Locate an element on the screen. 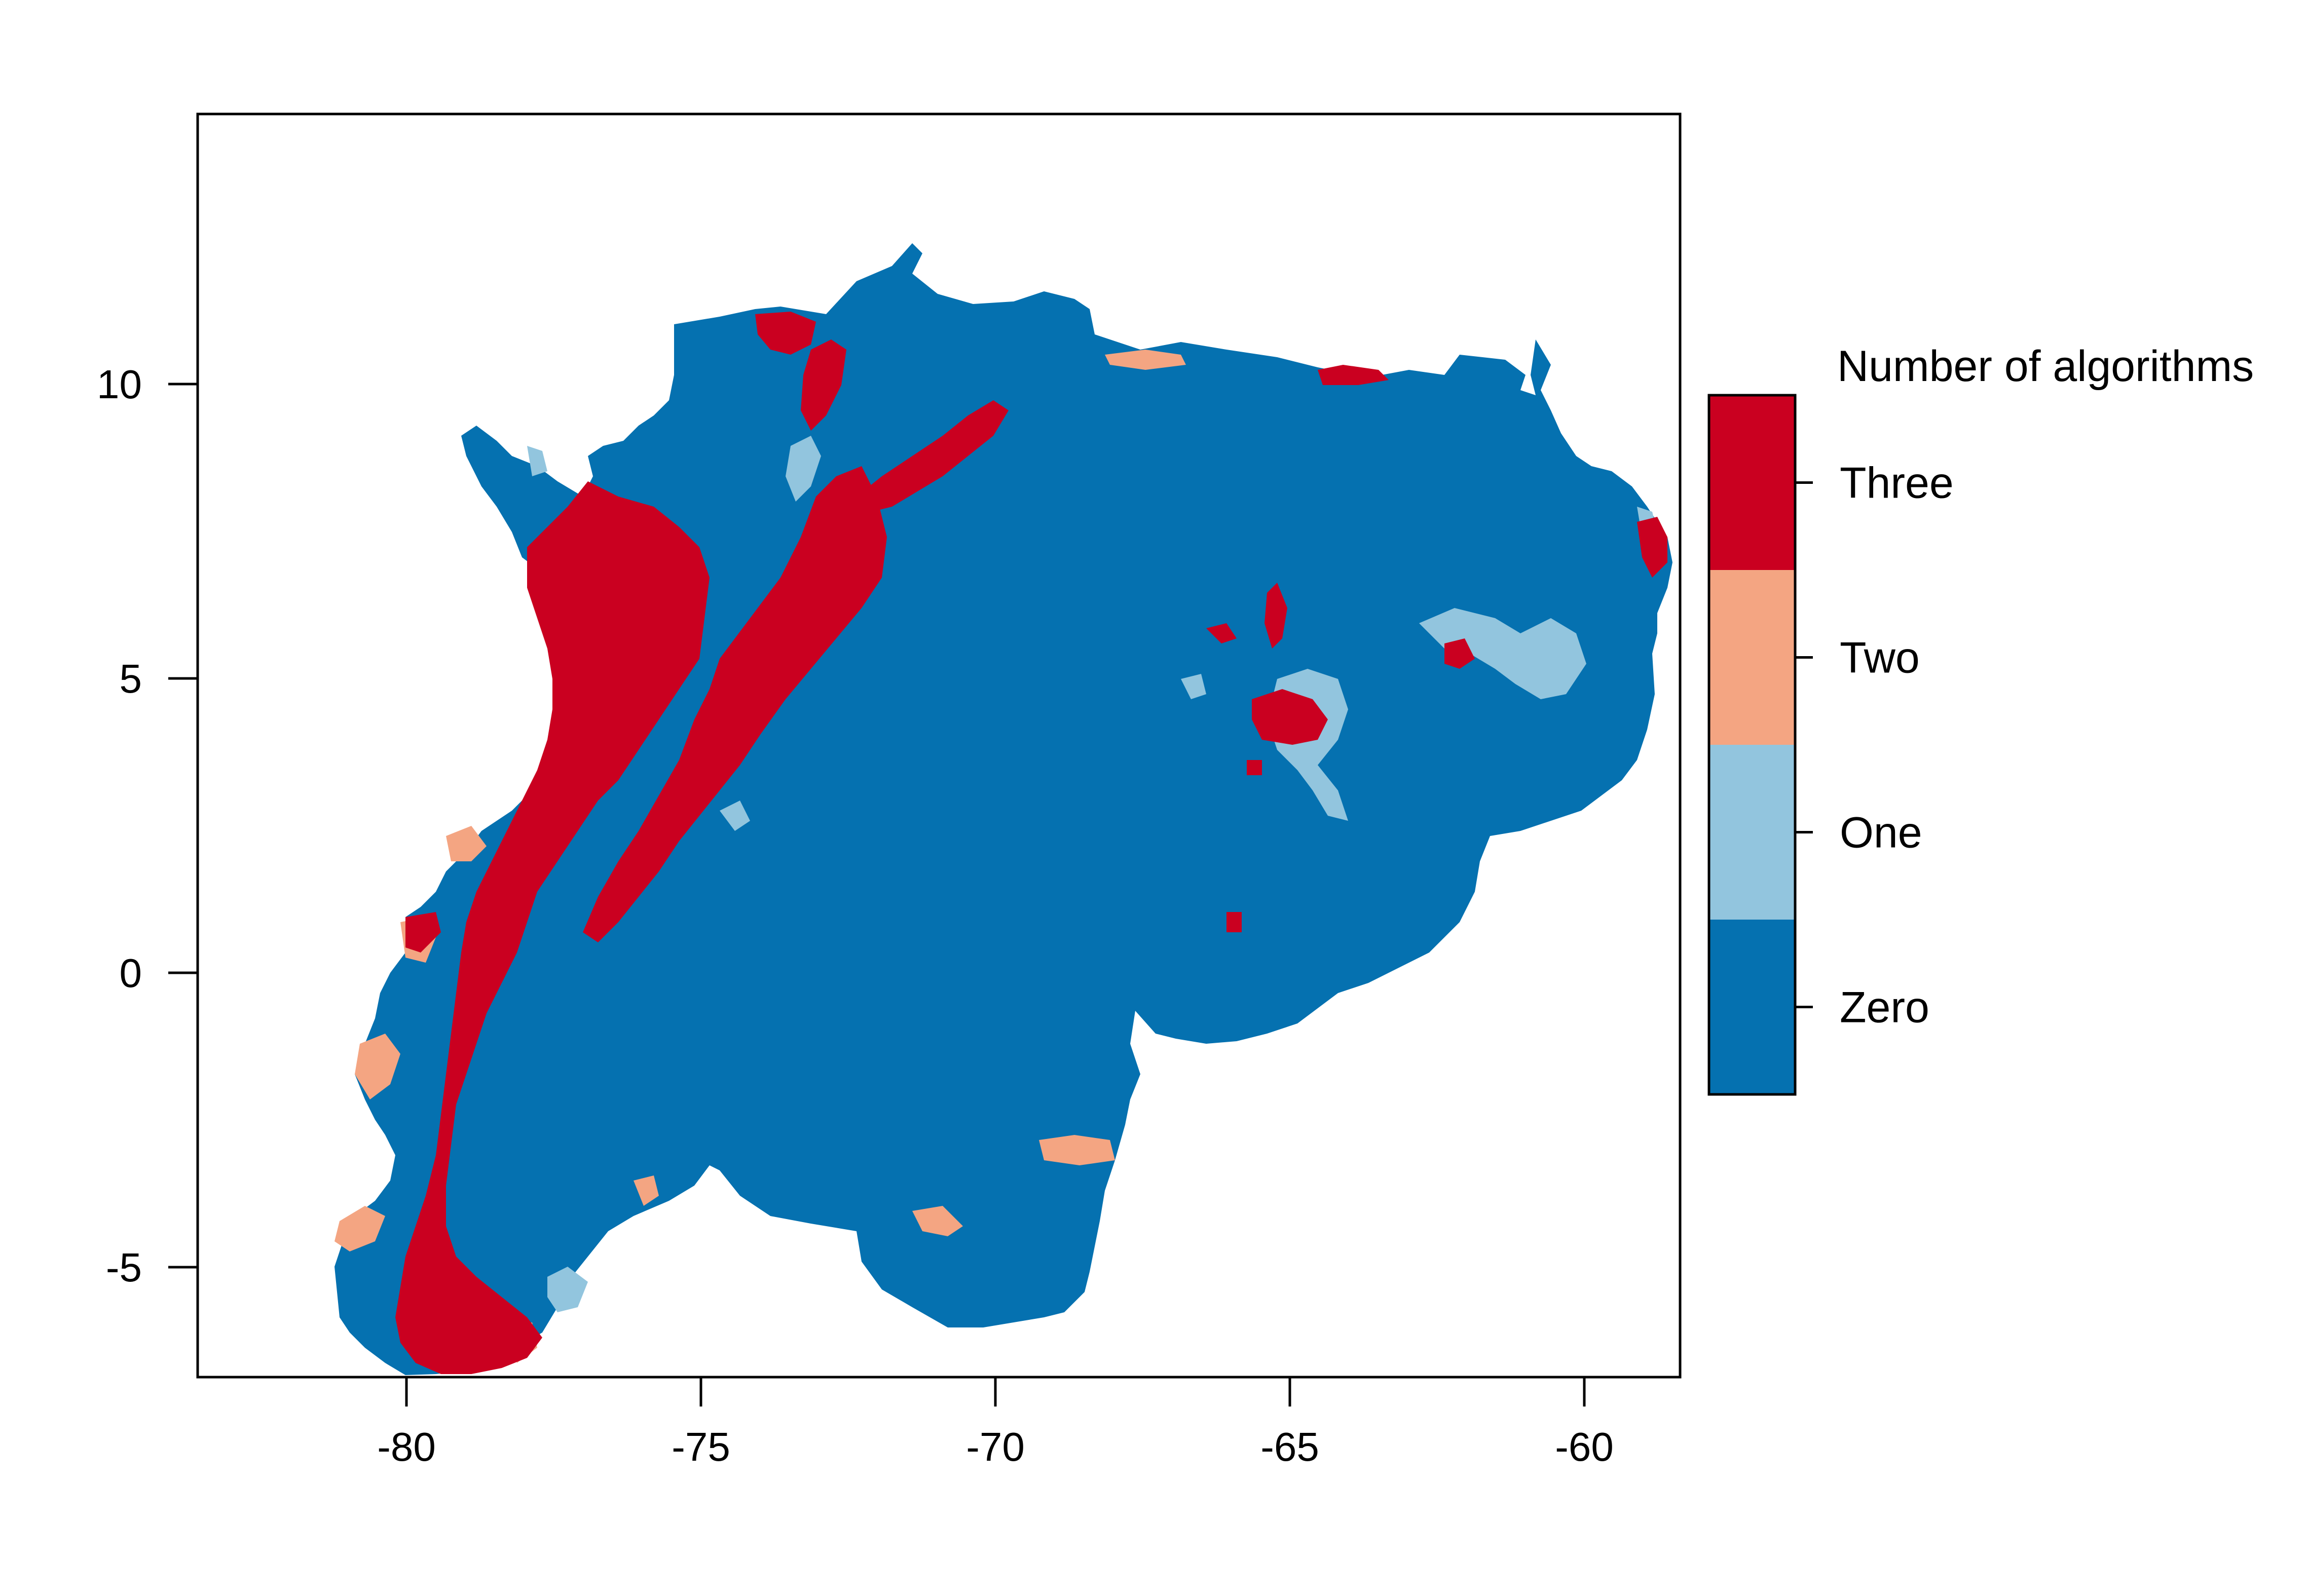  y-tick-label: -5 is located at coordinates (124, 1267).